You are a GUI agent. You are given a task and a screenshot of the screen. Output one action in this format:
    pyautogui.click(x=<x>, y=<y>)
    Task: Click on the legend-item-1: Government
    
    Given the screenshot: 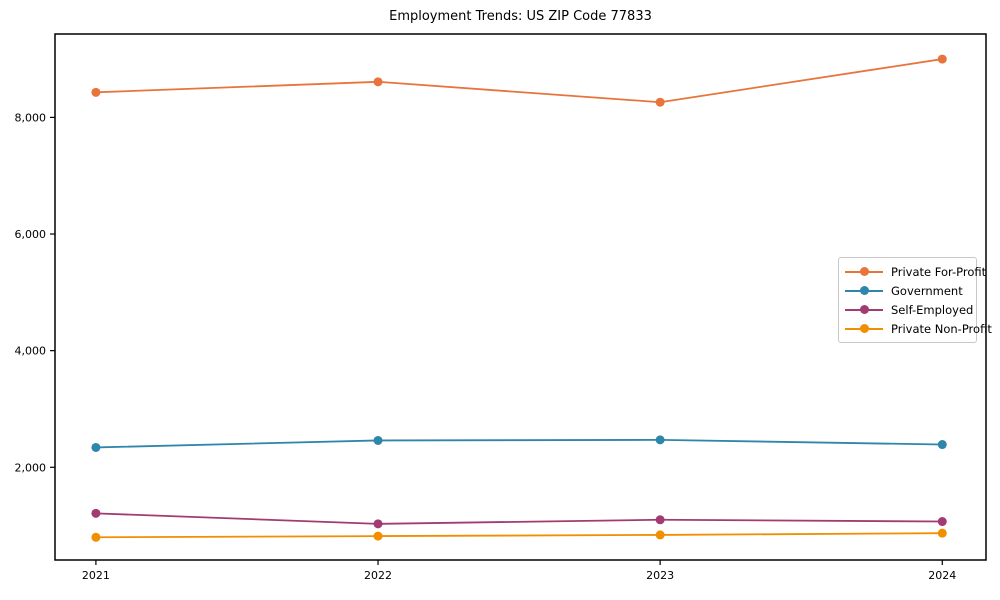 What is the action you would take?
    pyautogui.click(x=907, y=290)
    